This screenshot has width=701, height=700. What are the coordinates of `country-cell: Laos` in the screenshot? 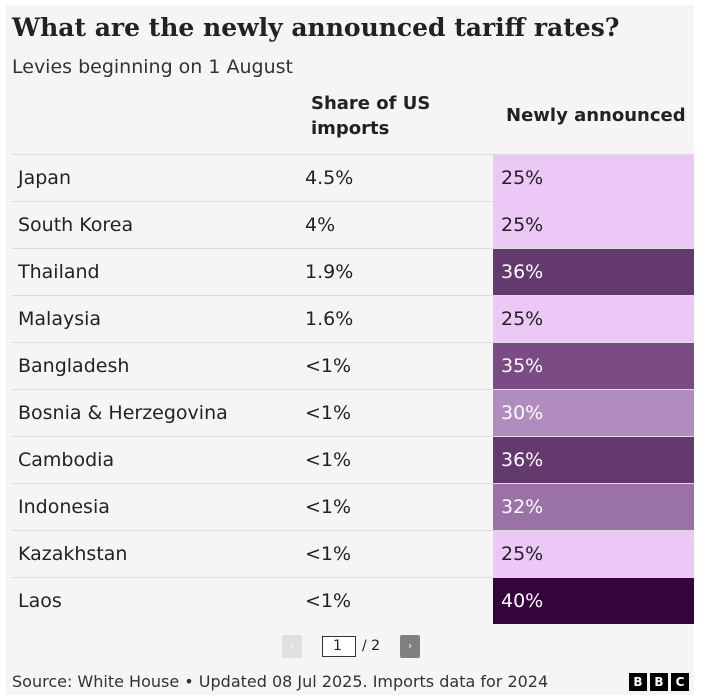 It's located at (158, 600).